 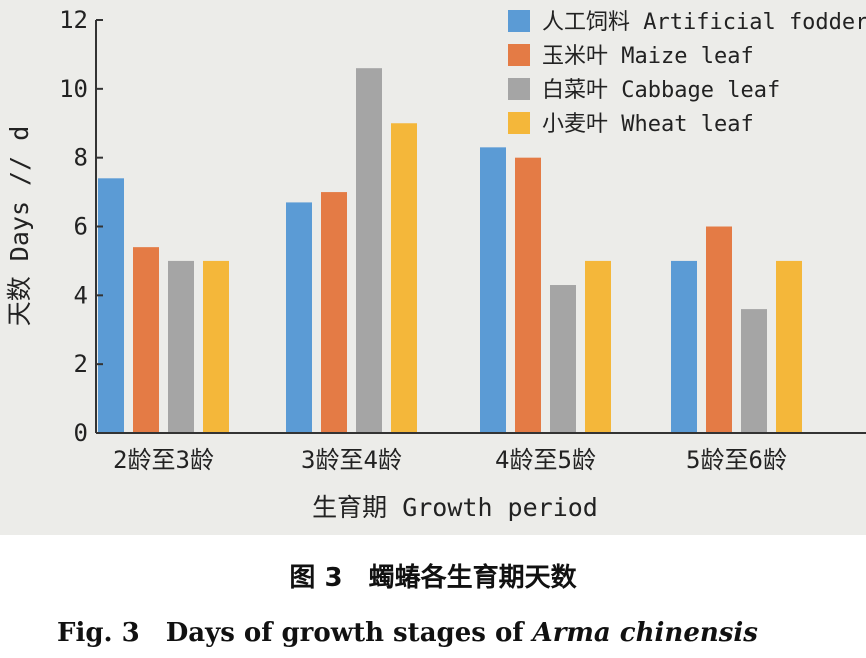 What do you see at coordinates (661, 90) in the screenshot?
I see `legend-label: 白菜叶 Cabbage leaf` at bounding box center [661, 90].